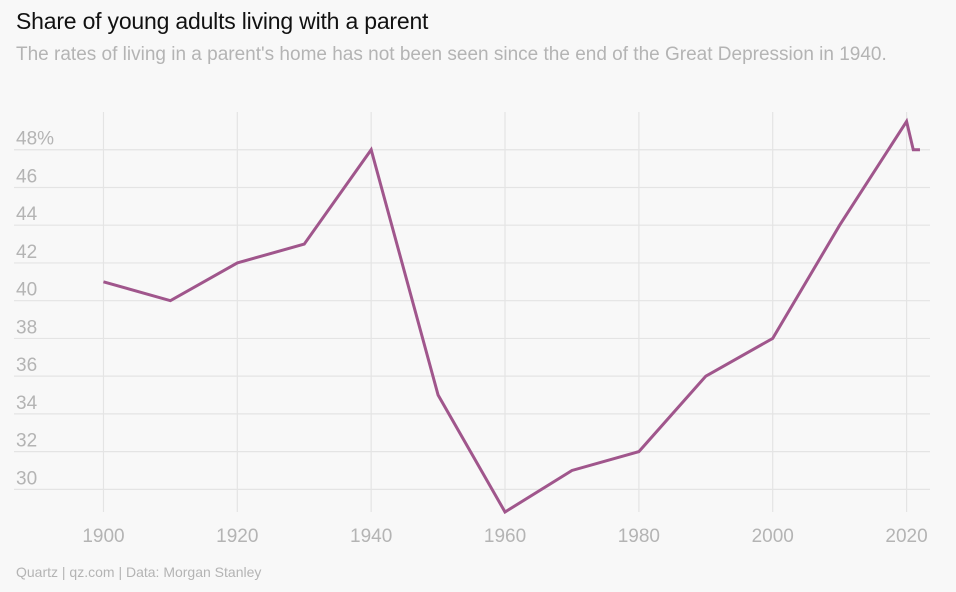  I want to click on x-tick-label-1980: 1980, so click(639, 536).